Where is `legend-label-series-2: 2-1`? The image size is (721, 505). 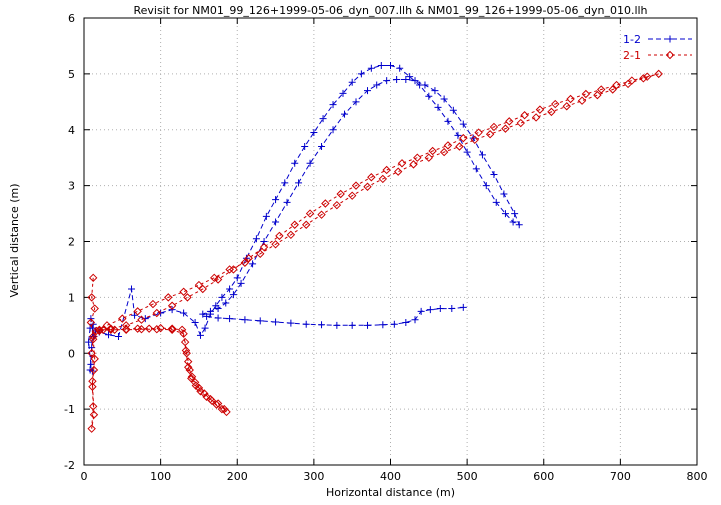
legend-label-series-2: 2-1 is located at coordinates (632, 55).